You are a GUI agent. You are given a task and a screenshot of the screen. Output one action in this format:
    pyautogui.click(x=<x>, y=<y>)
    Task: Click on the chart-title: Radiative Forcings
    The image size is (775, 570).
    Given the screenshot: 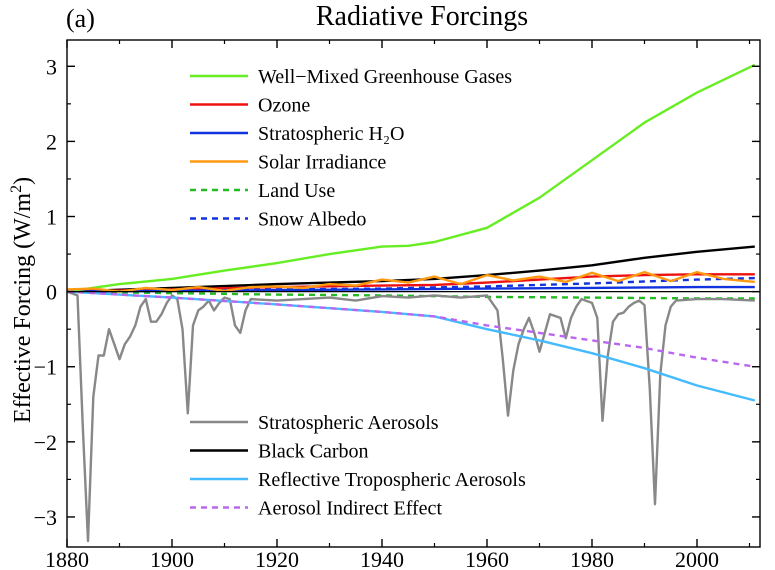 What is the action you would take?
    pyautogui.click(x=422, y=16)
    